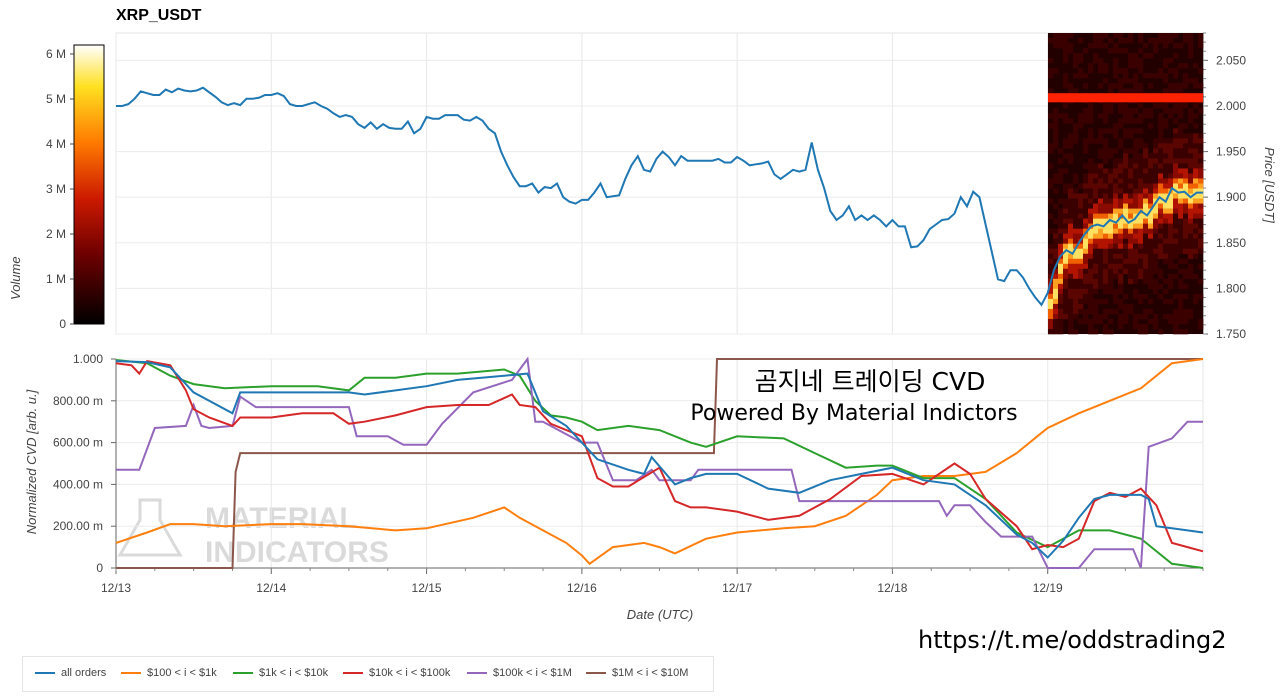  Describe the element at coordinates (70, 673) in the screenshot. I see `legend-item: all orders` at that location.